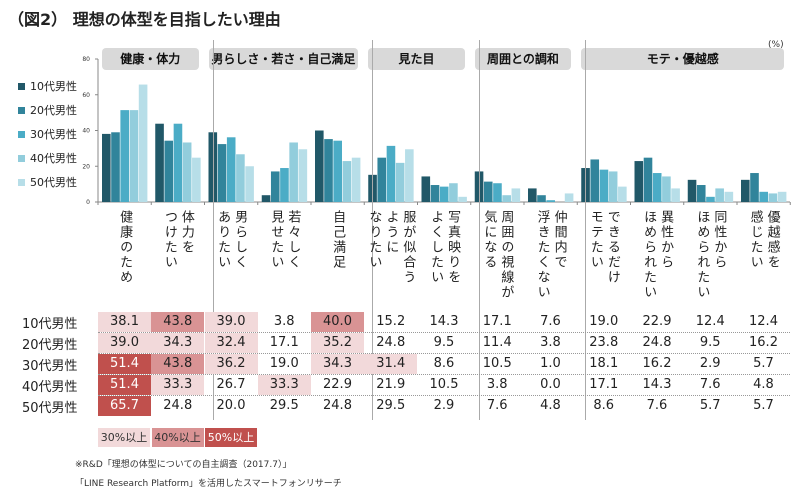 This screenshot has height=499, width=800. Describe the element at coordinates (444, 363) in the screenshot. I see `table-cell: 8.6` at that location.